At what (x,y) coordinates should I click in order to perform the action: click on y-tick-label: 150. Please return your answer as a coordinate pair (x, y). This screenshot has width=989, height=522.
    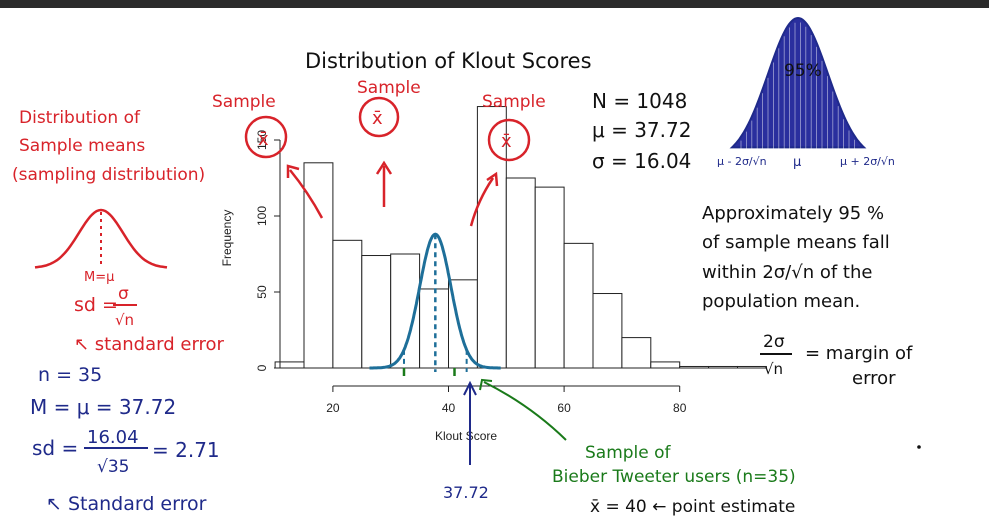
    Looking at the image, I should click on (262, 140).